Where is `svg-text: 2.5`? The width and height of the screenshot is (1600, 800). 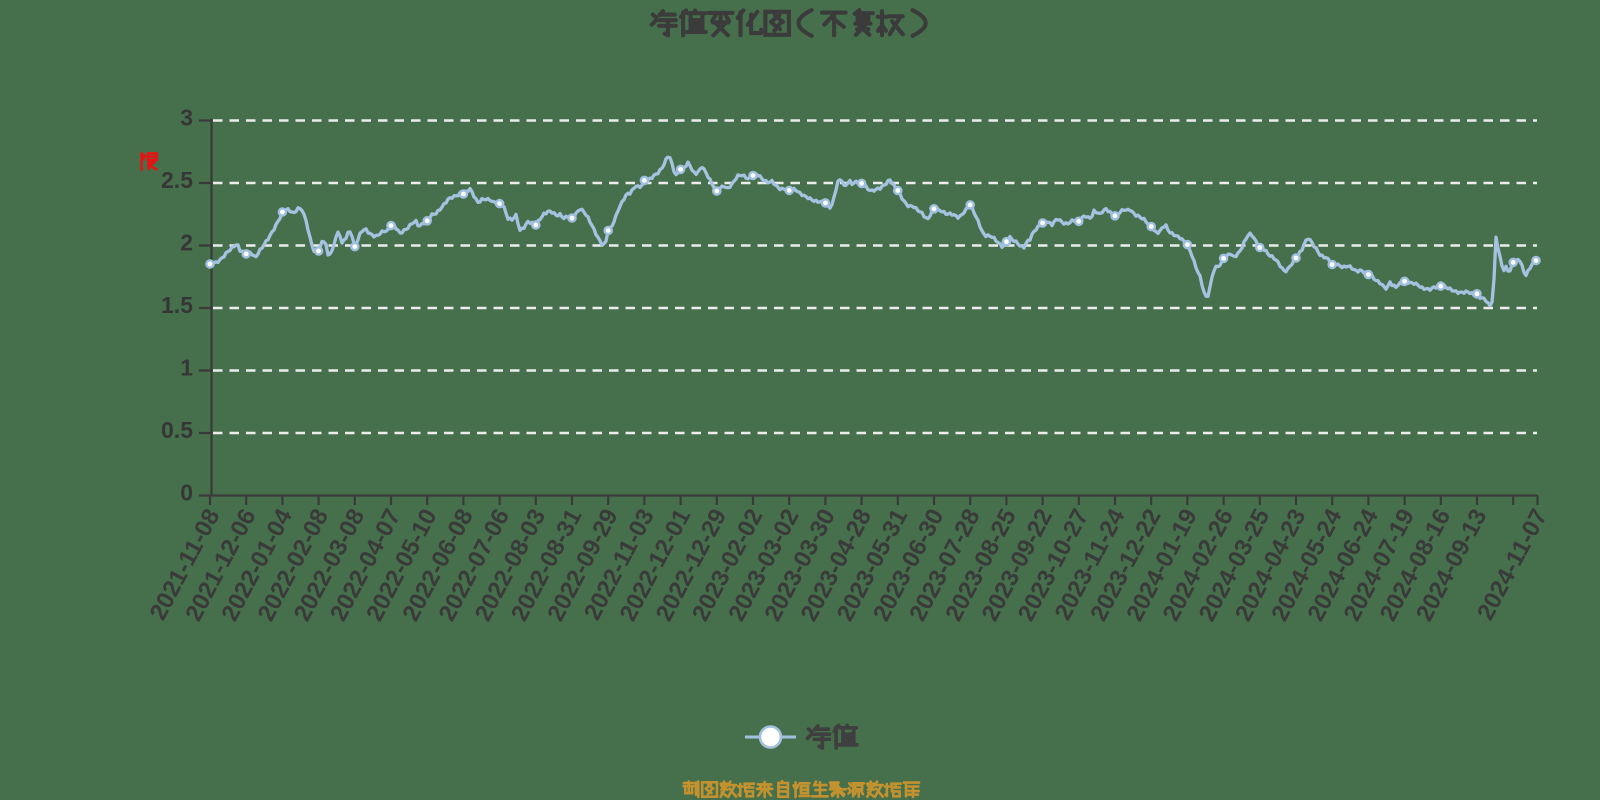
svg-text: 2.5 is located at coordinates (177, 180).